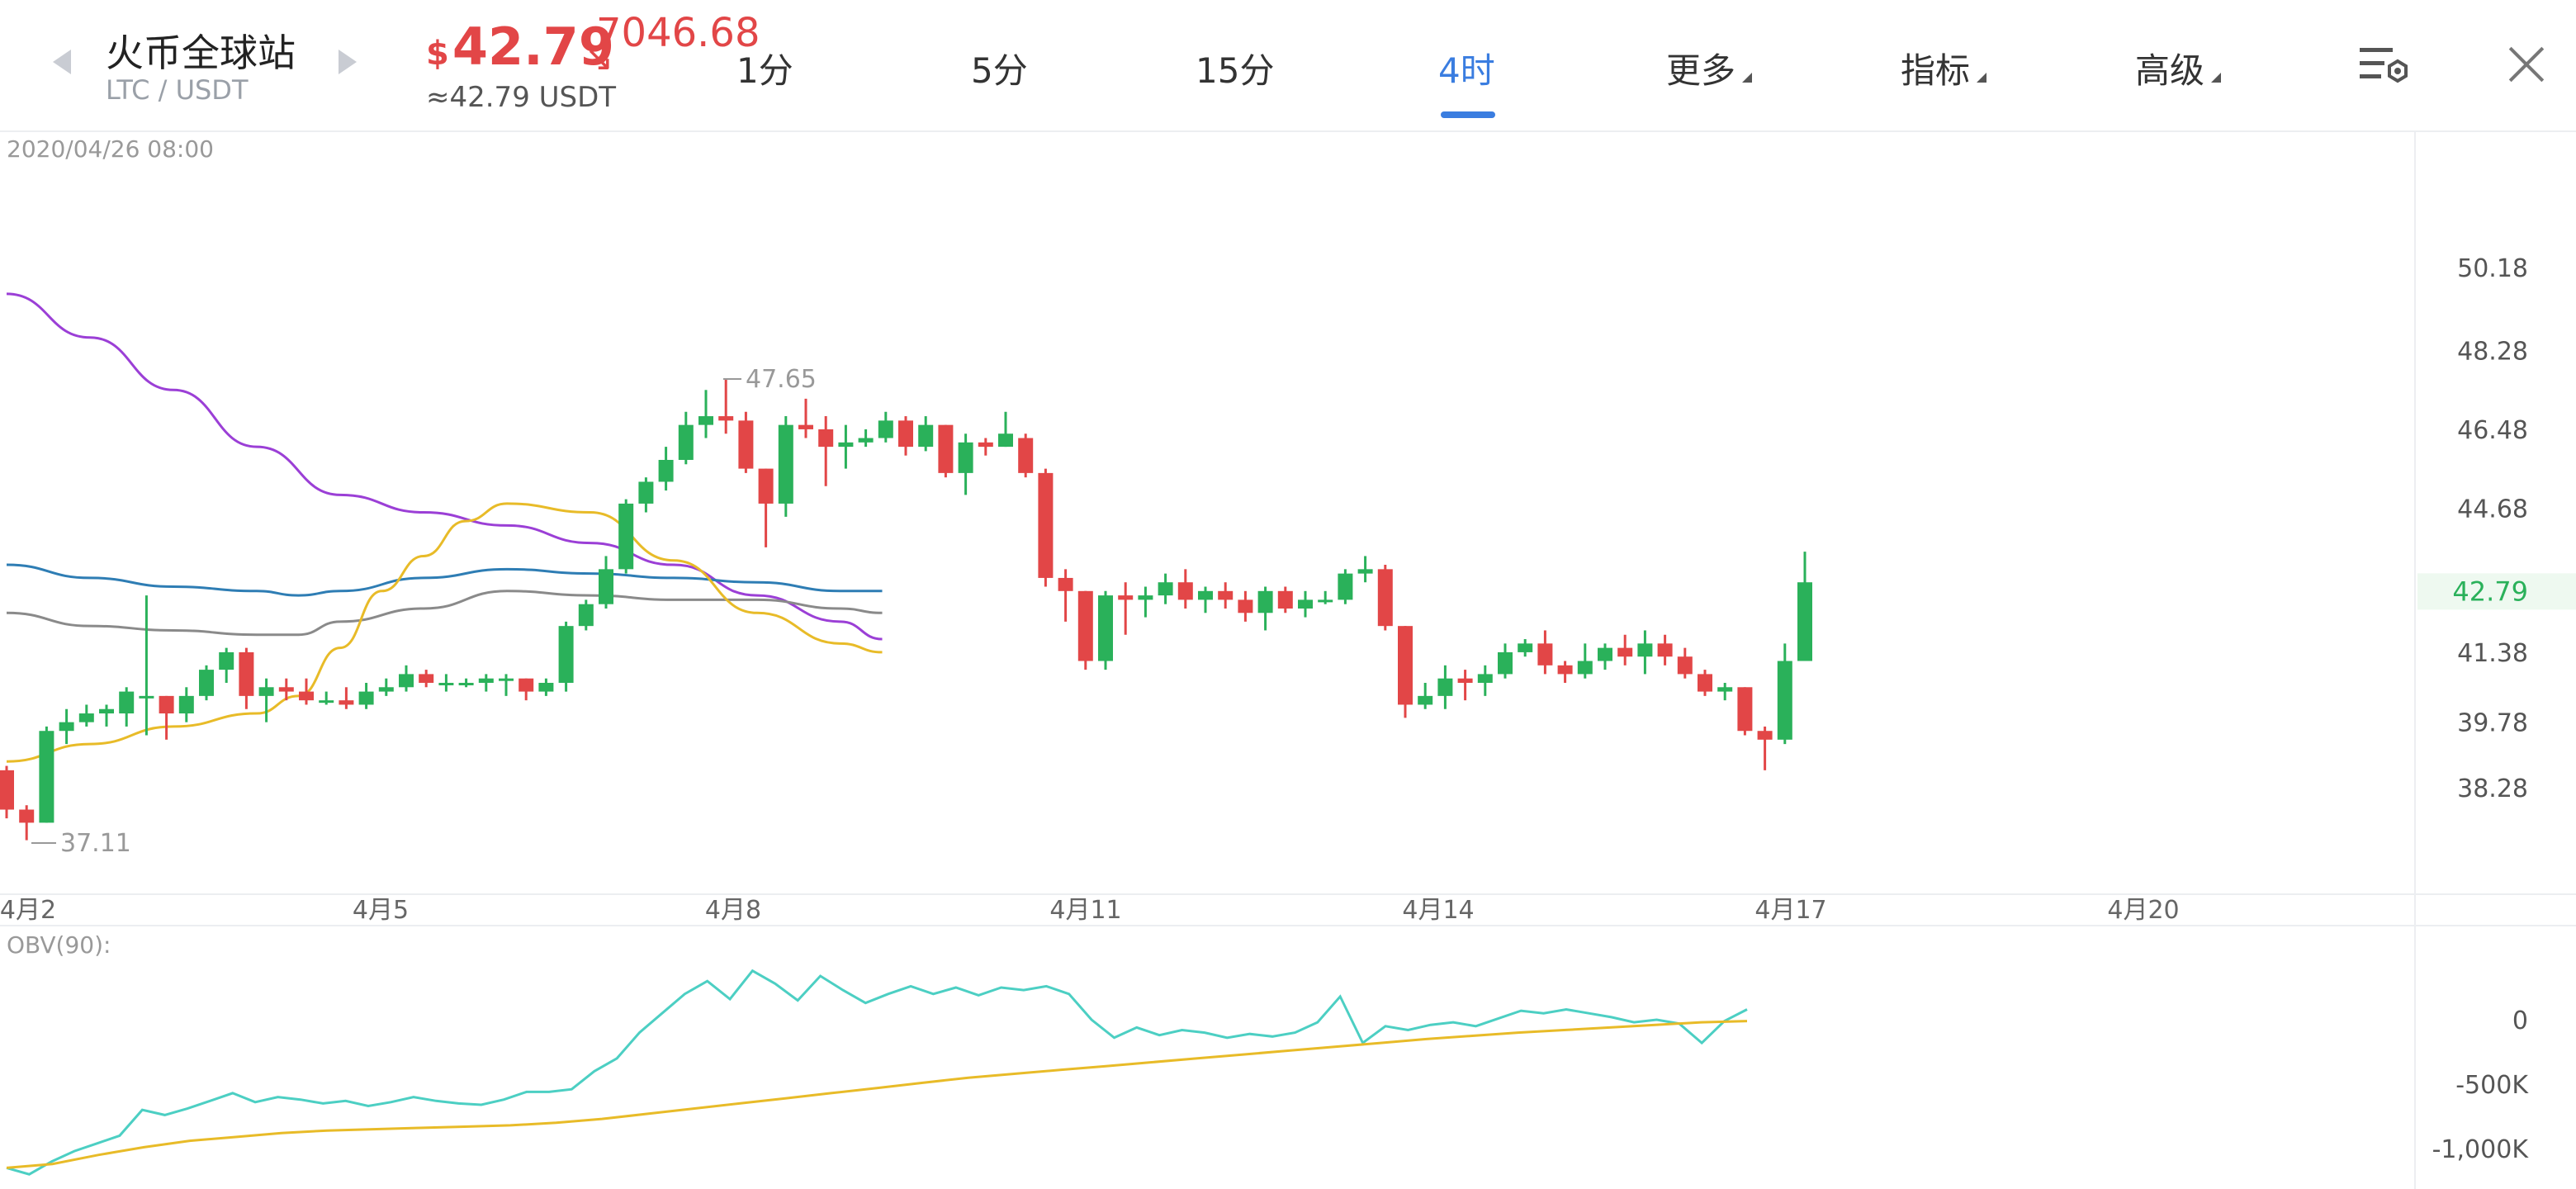  What do you see at coordinates (1936, 70) in the screenshot?
I see `tab-indicators: 指标` at bounding box center [1936, 70].